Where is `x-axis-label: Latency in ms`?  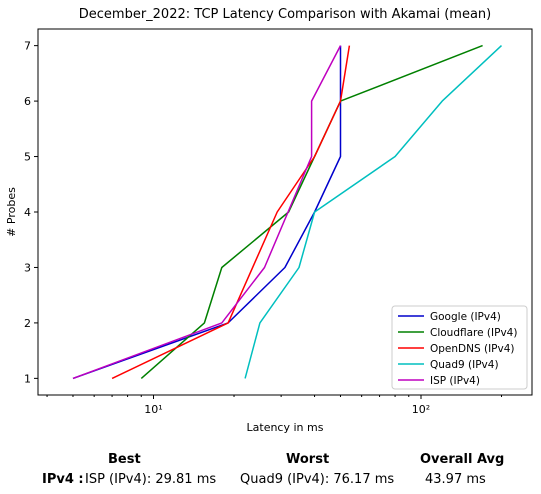
x-axis-label: Latency in ms is located at coordinates (285, 427).